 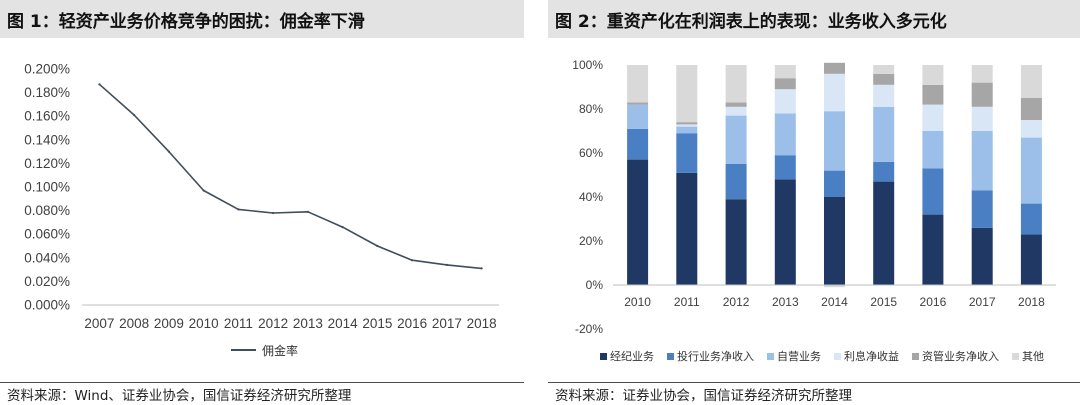 What do you see at coordinates (587, 65) in the screenshot?
I see `y-tick-label: 100%` at bounding box center [587, 65].